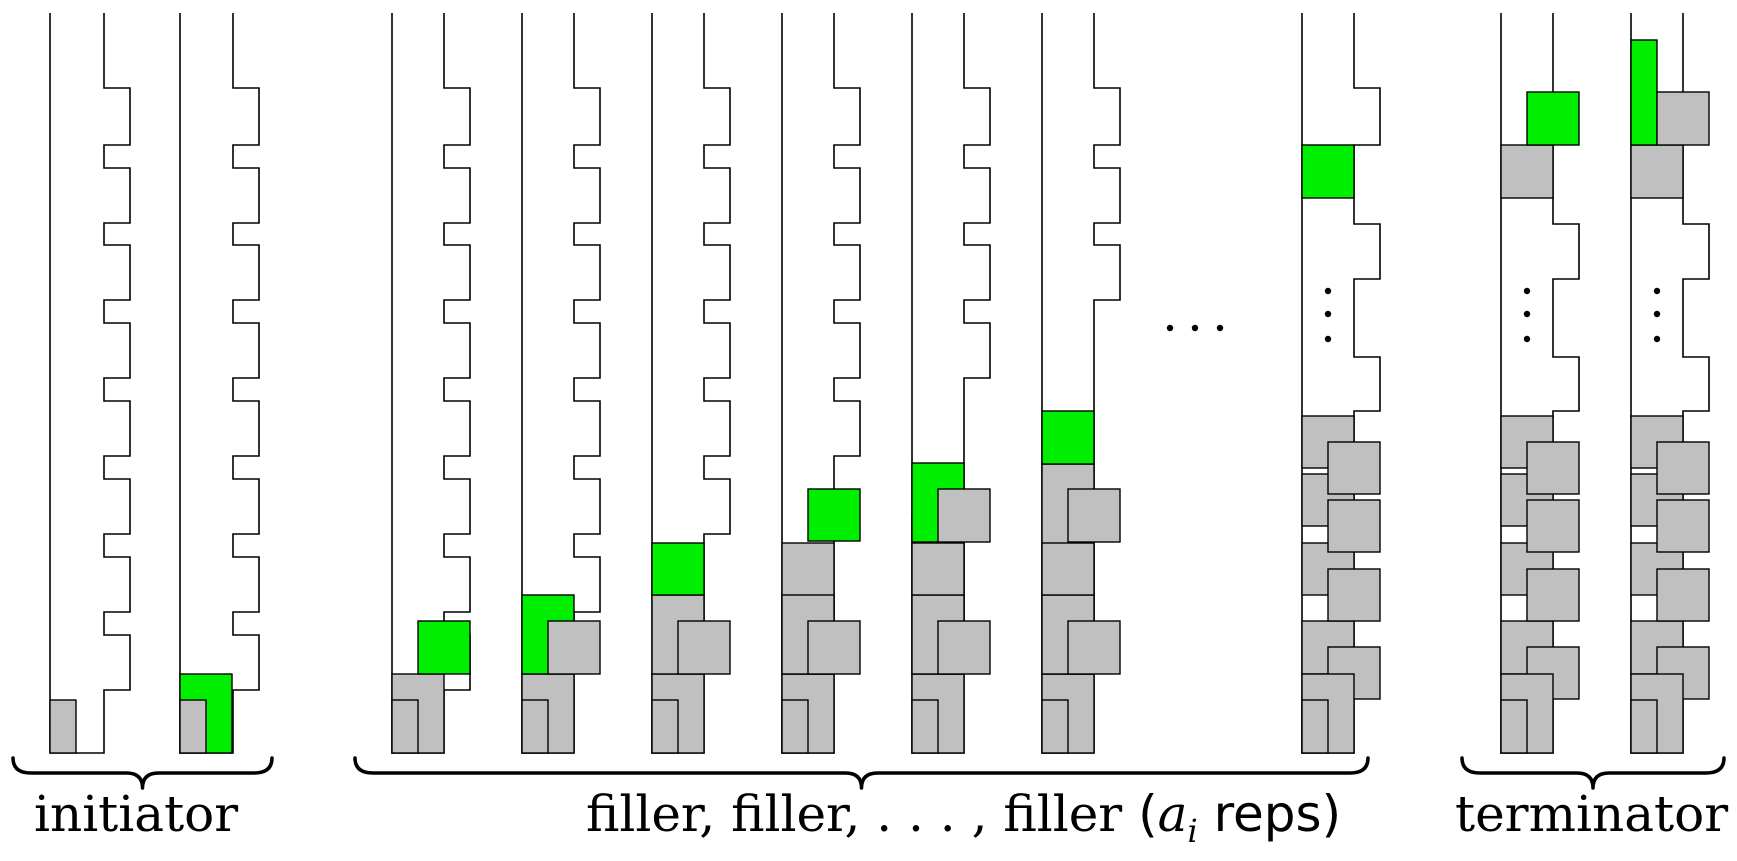  Describe the element at coordinates (861, 773) in the screenshot. I see `filler-brace` at that location.